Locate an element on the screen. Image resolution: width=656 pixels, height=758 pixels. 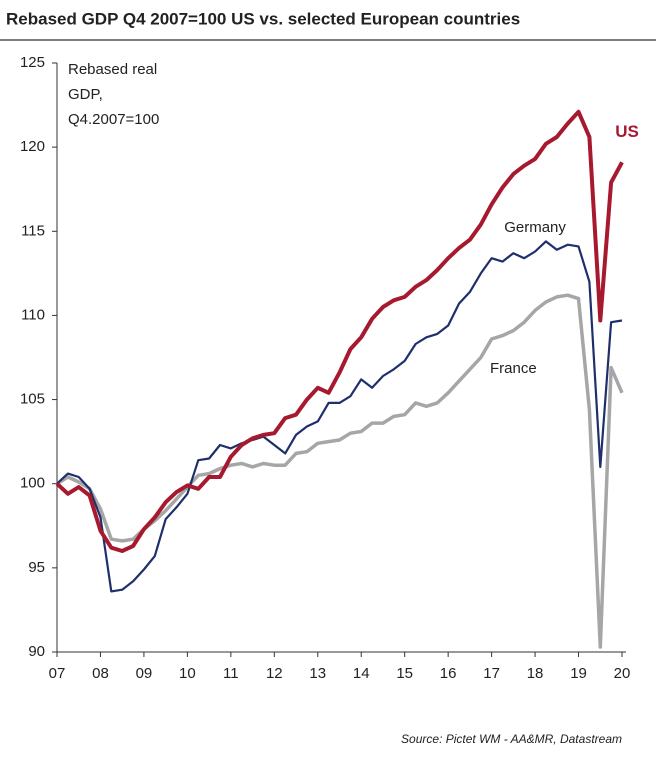
y-tick-label: 100 is located at coordinates (32, 483).